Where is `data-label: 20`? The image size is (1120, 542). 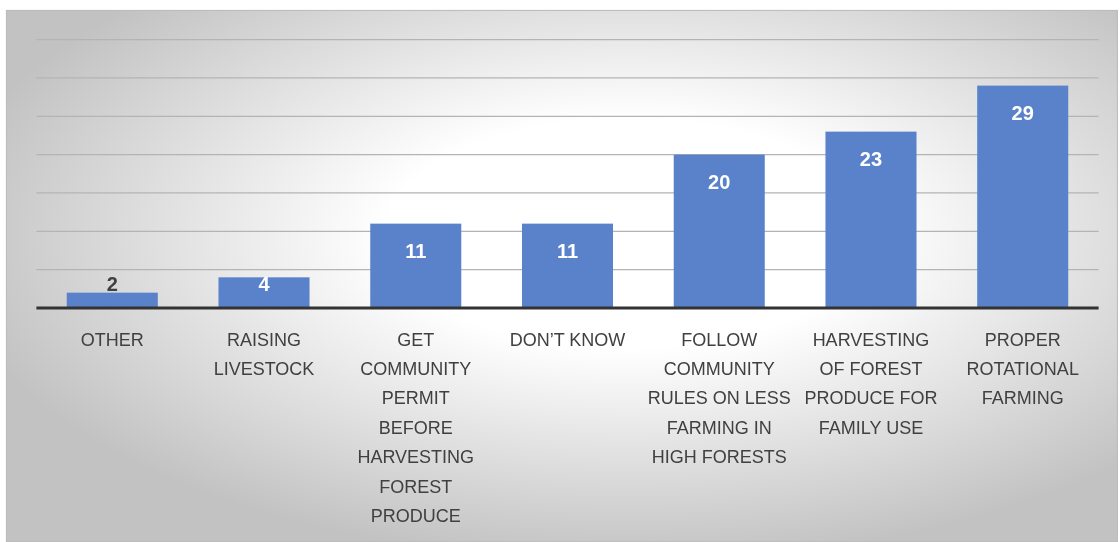 data-label: 20 is located at coordinates (719, 182).